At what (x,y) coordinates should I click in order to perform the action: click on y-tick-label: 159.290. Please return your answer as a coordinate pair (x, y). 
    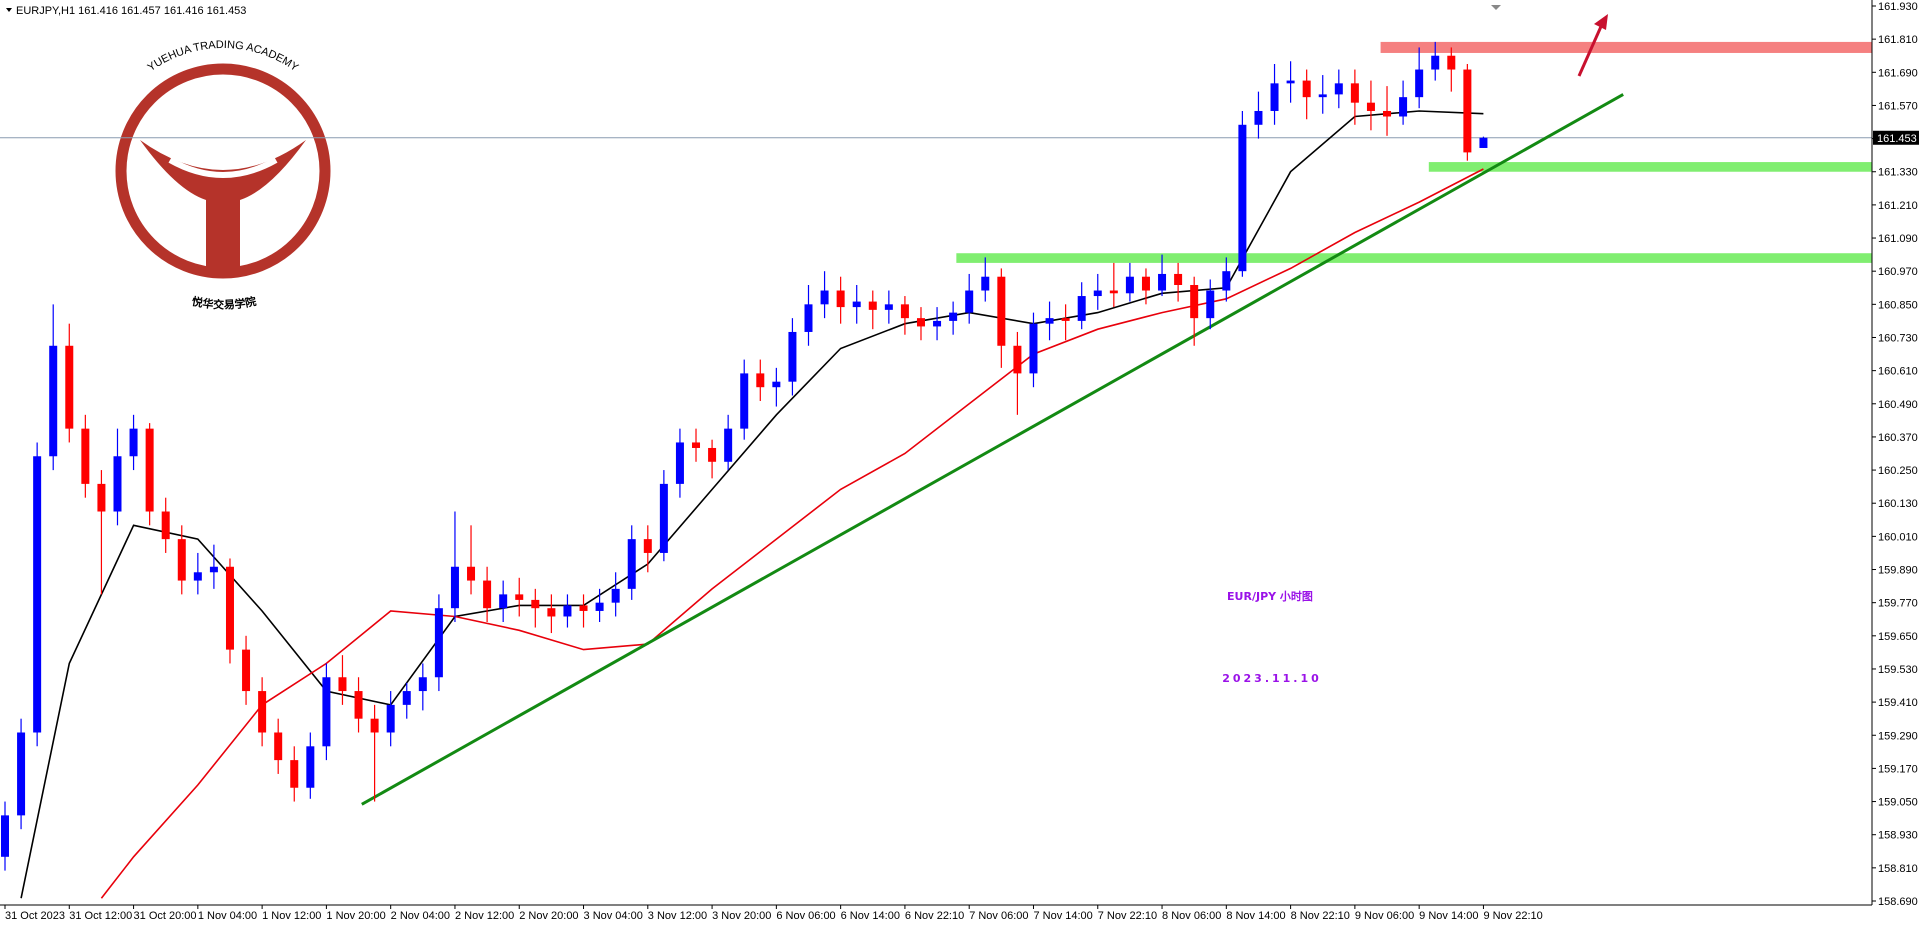
    Looking at the image, I should click on (1898, 736).